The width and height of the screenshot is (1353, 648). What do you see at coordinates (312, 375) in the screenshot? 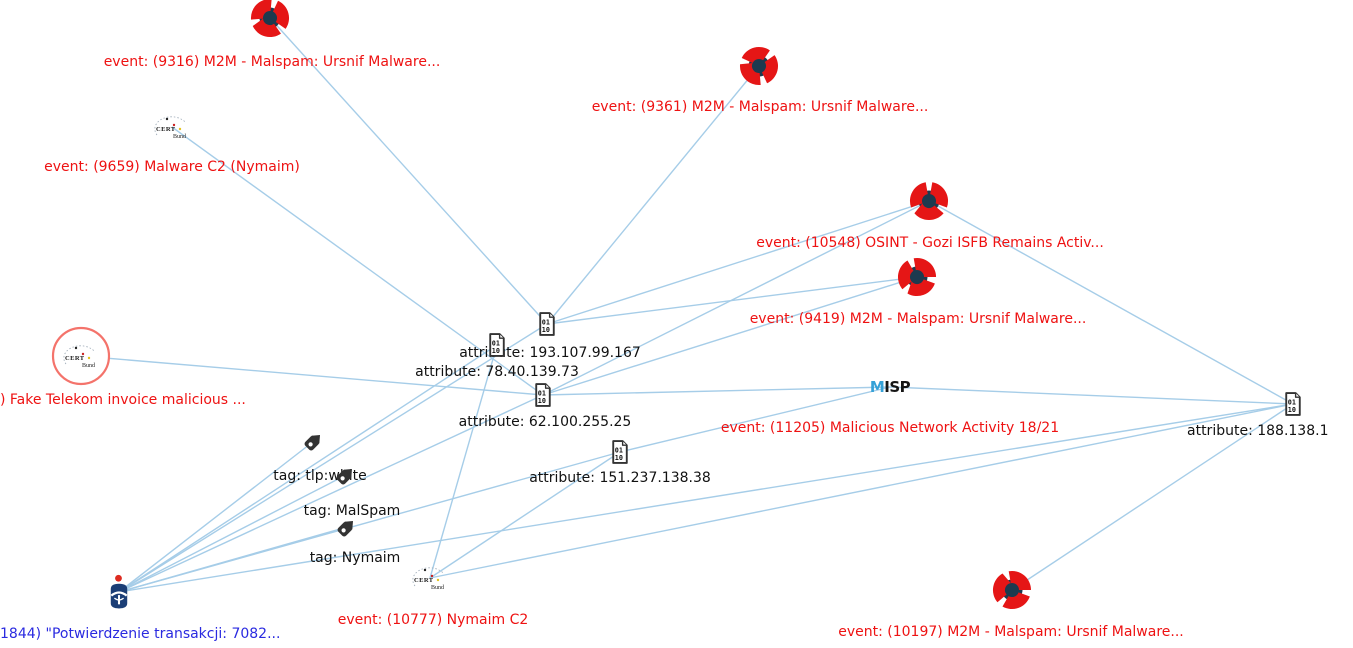
I see `edge-event-fake-telekom--attr-62-100-255-25` at bounding box center [312, 375].